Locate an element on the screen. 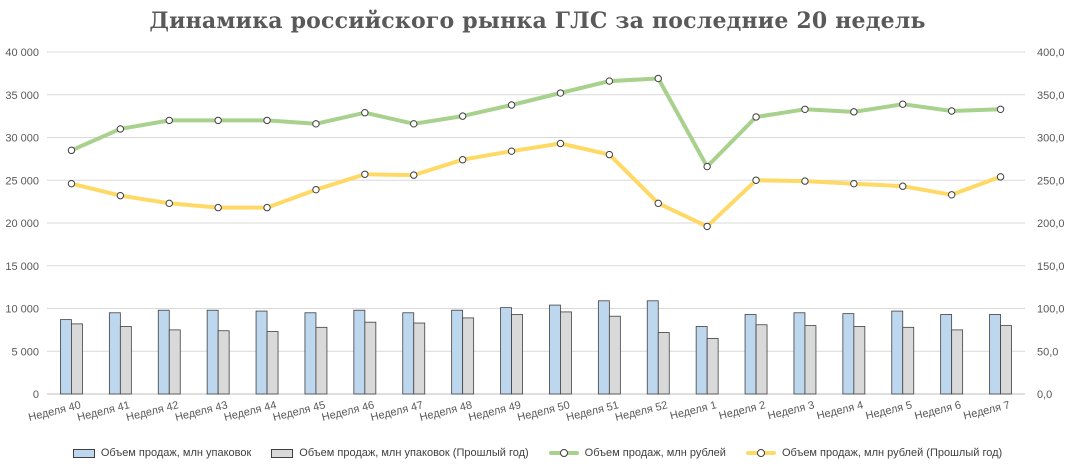 This screenshot has height=475, width=1075. left-tick-label: 35 000 is located at coordinates (22, 96).